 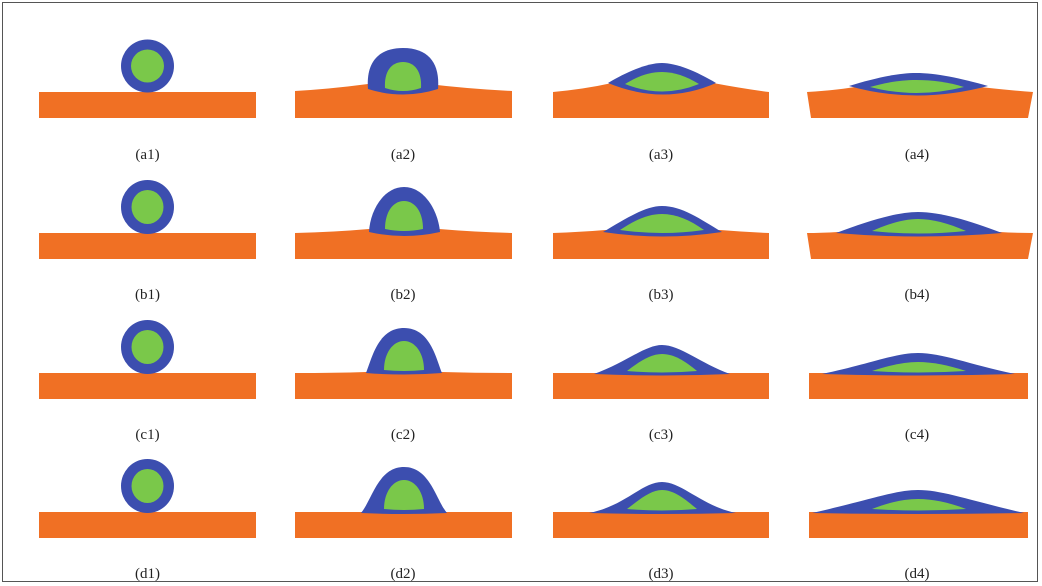 I want to click on panel-label: (a3), so click(x=661, y=155).